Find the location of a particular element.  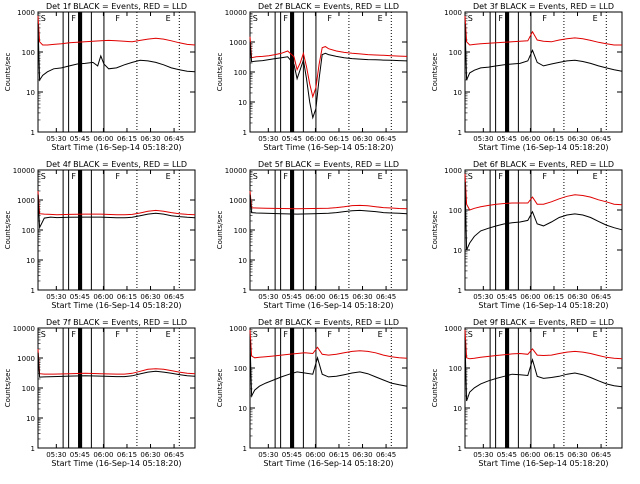

panel-title: Det 5f BLACK = Events, RED = LLD is located at coordinates (328, 164).